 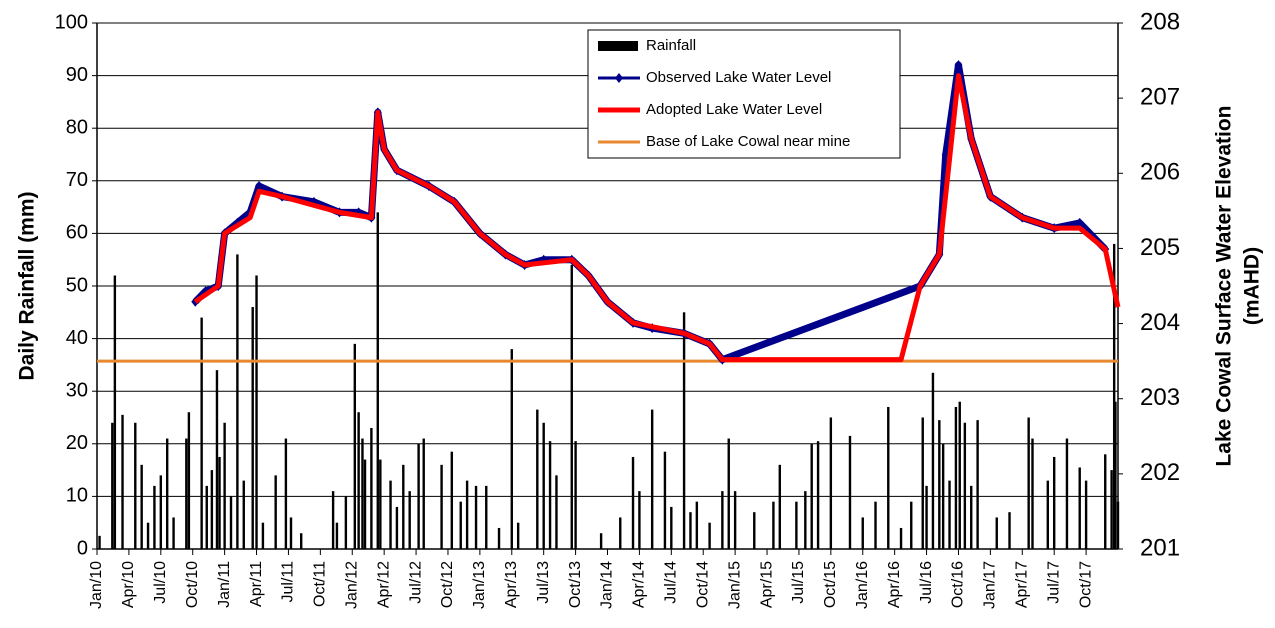 I want to click on y2-tick-label: 206, so click(x=1160, y=172).